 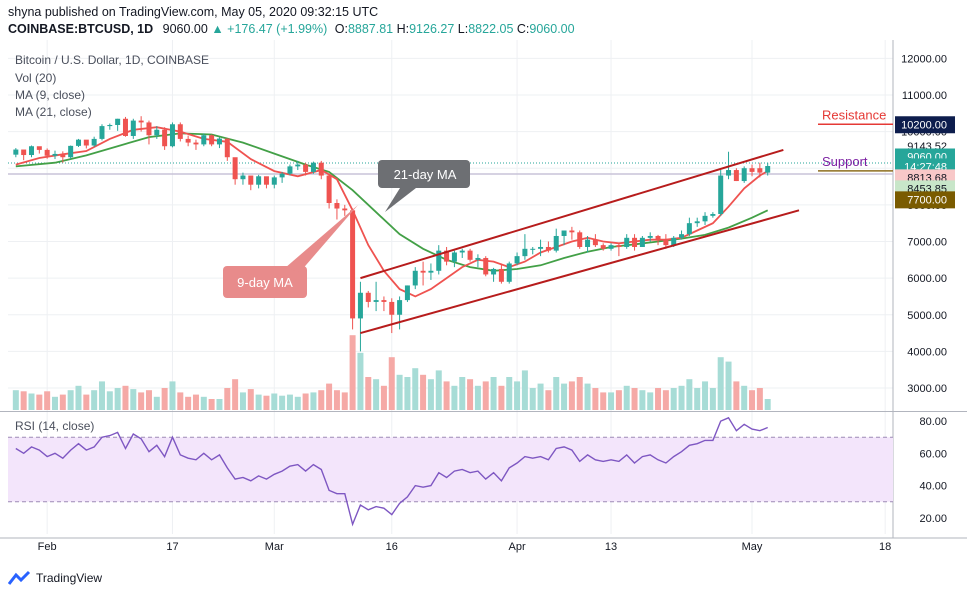 What do you see at coordinates (927, 200) in the screenshot?
I see `price-label-text: 7700.00` at bounding box center [927, 200].